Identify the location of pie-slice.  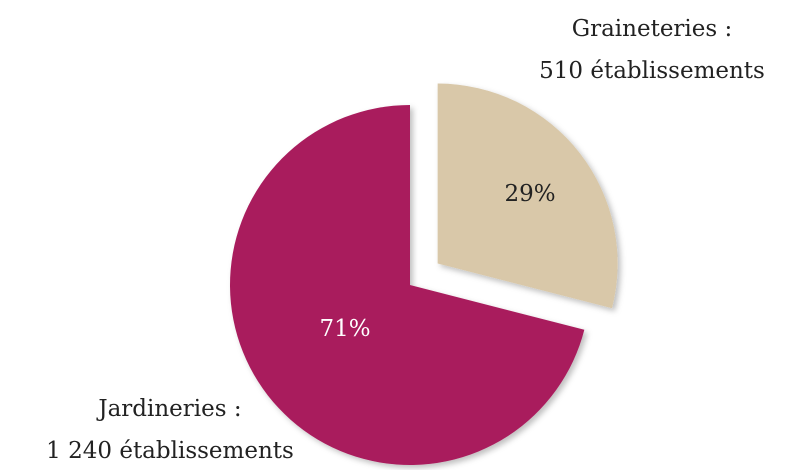
(527, 196).